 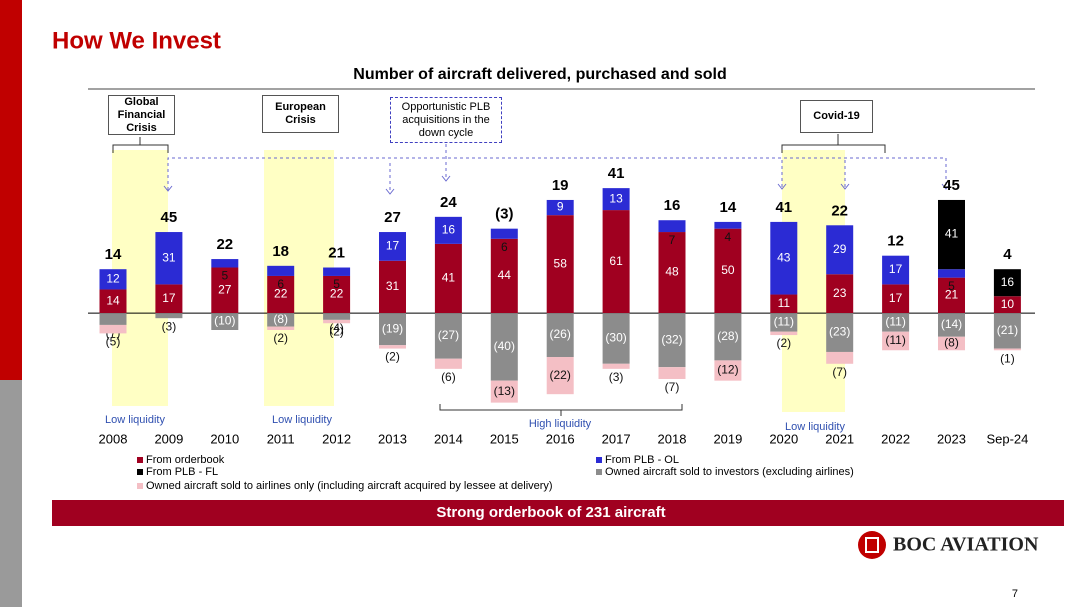 I want to click on data-label: 61, so click(x=616, y=261).